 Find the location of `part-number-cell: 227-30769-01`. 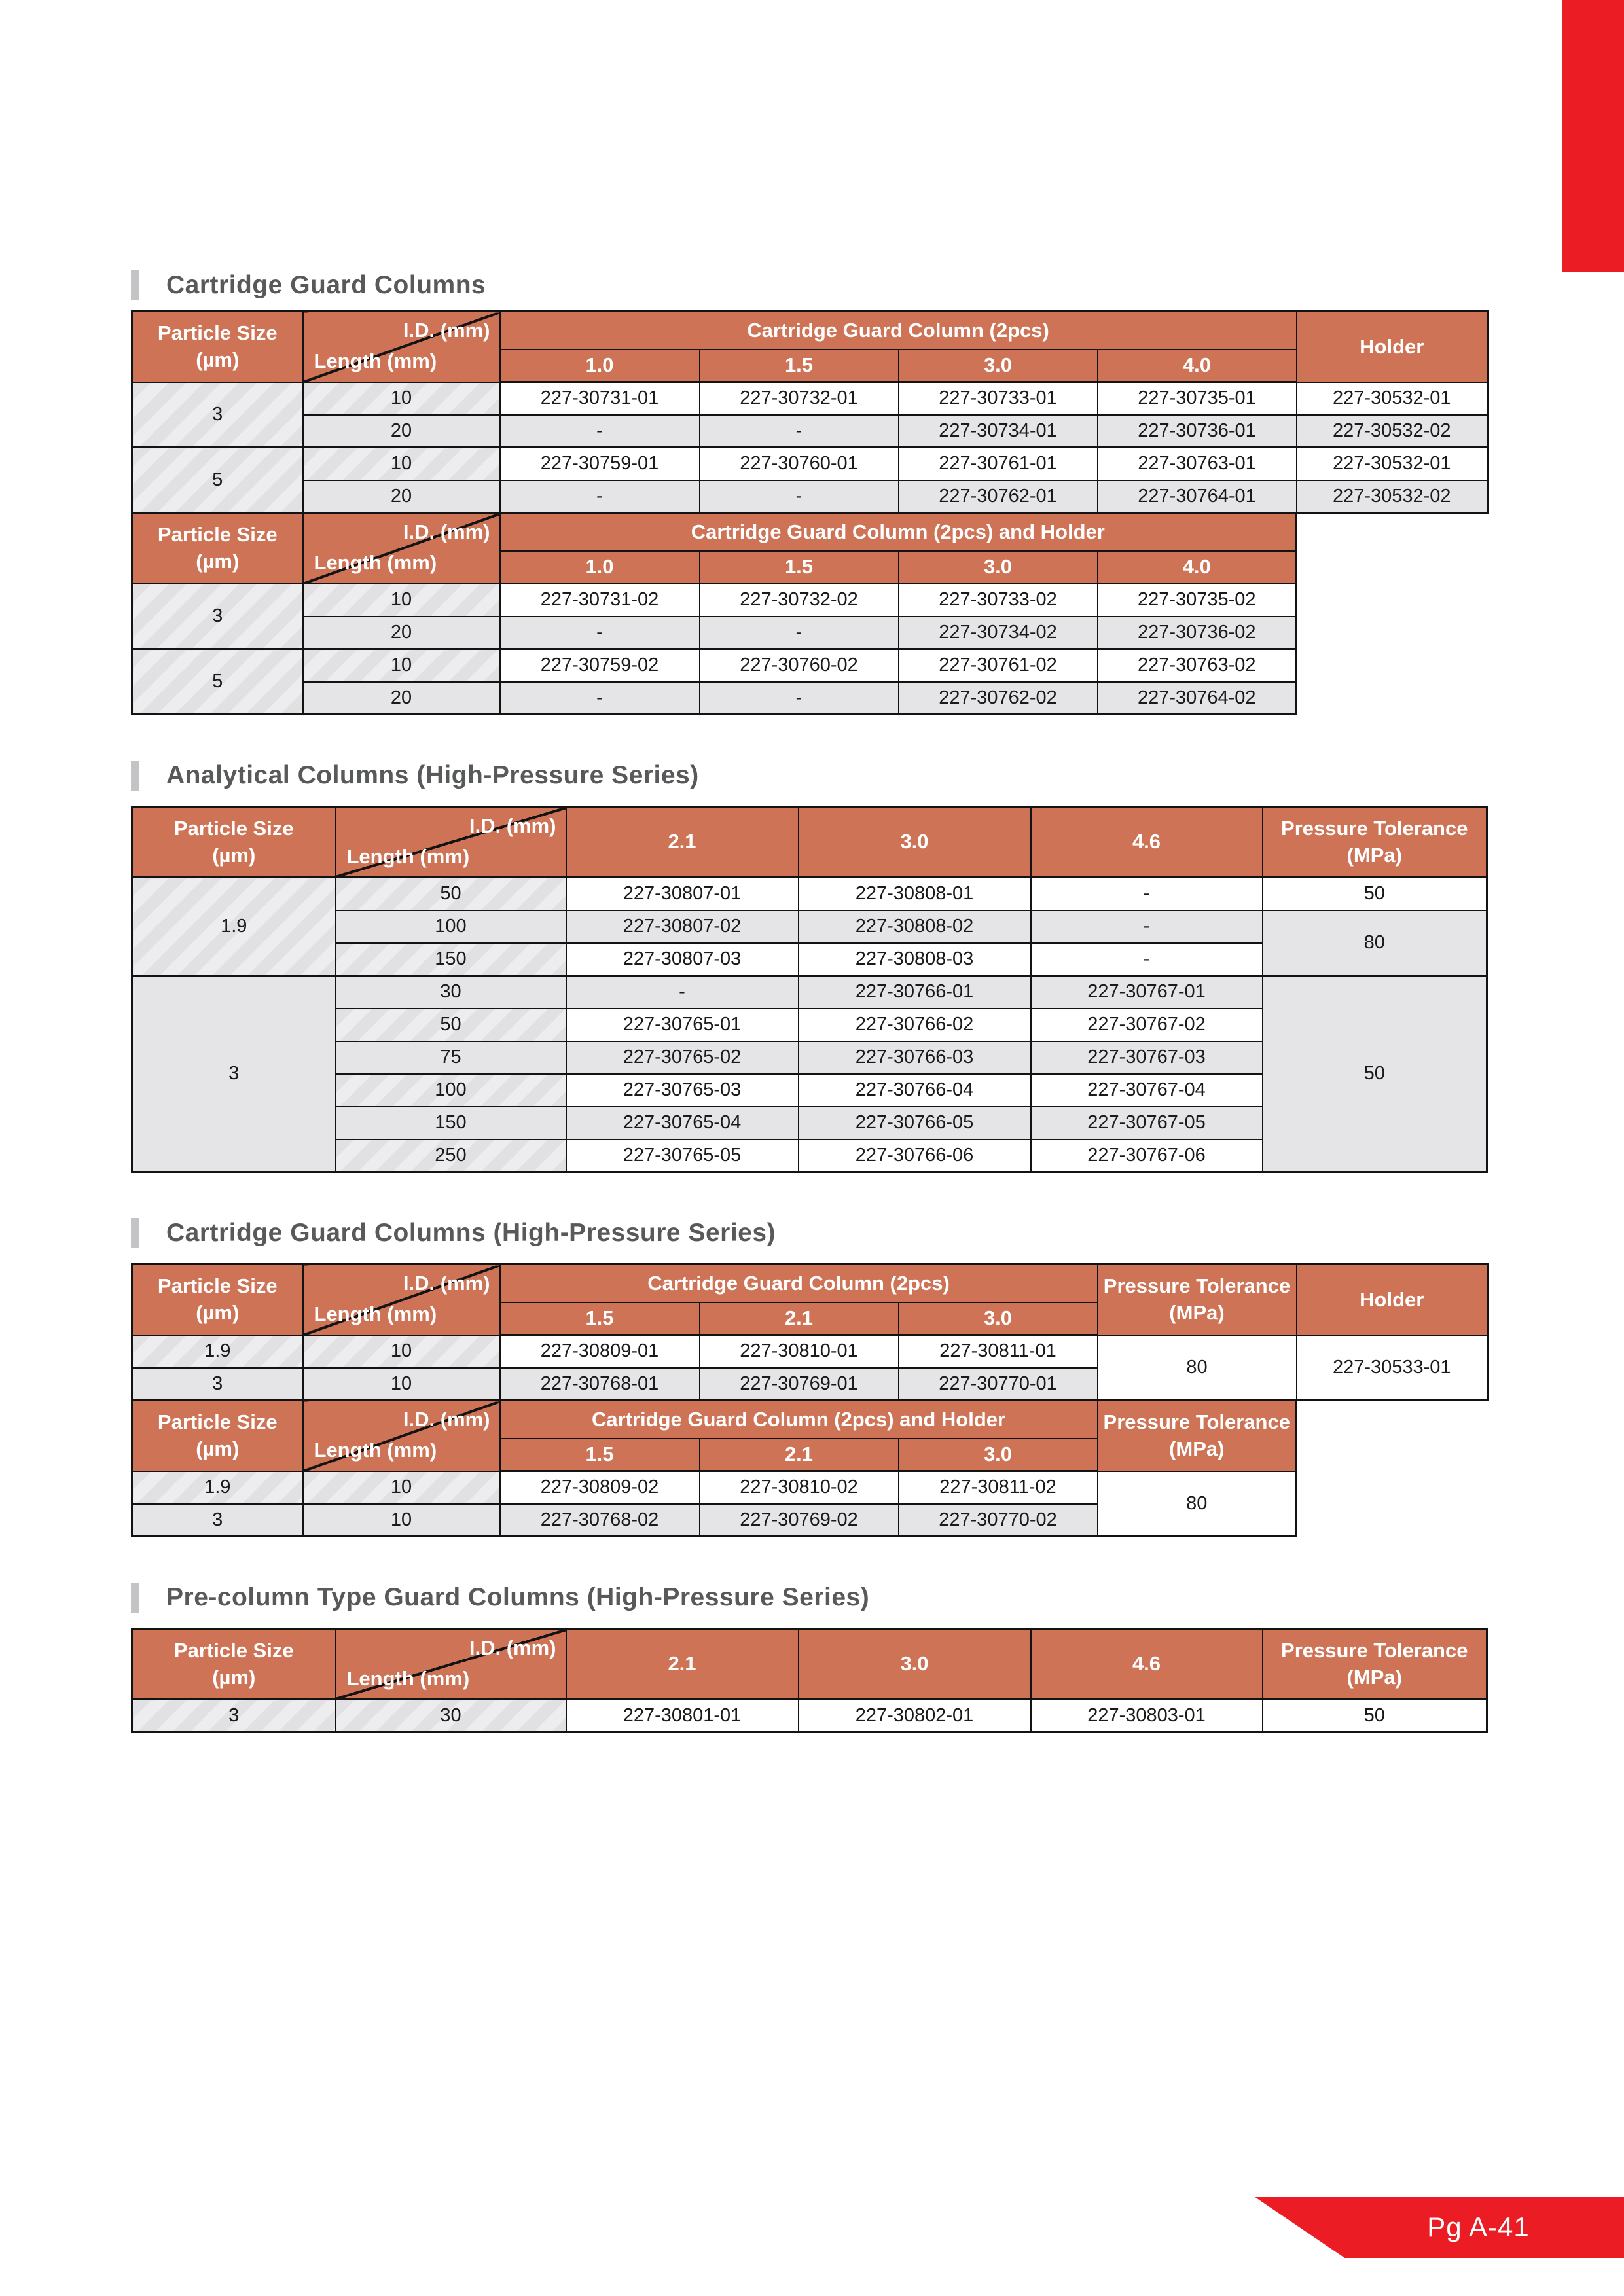

part-number-cell: 227-30769-01 is located at coordinates (798, 1384).